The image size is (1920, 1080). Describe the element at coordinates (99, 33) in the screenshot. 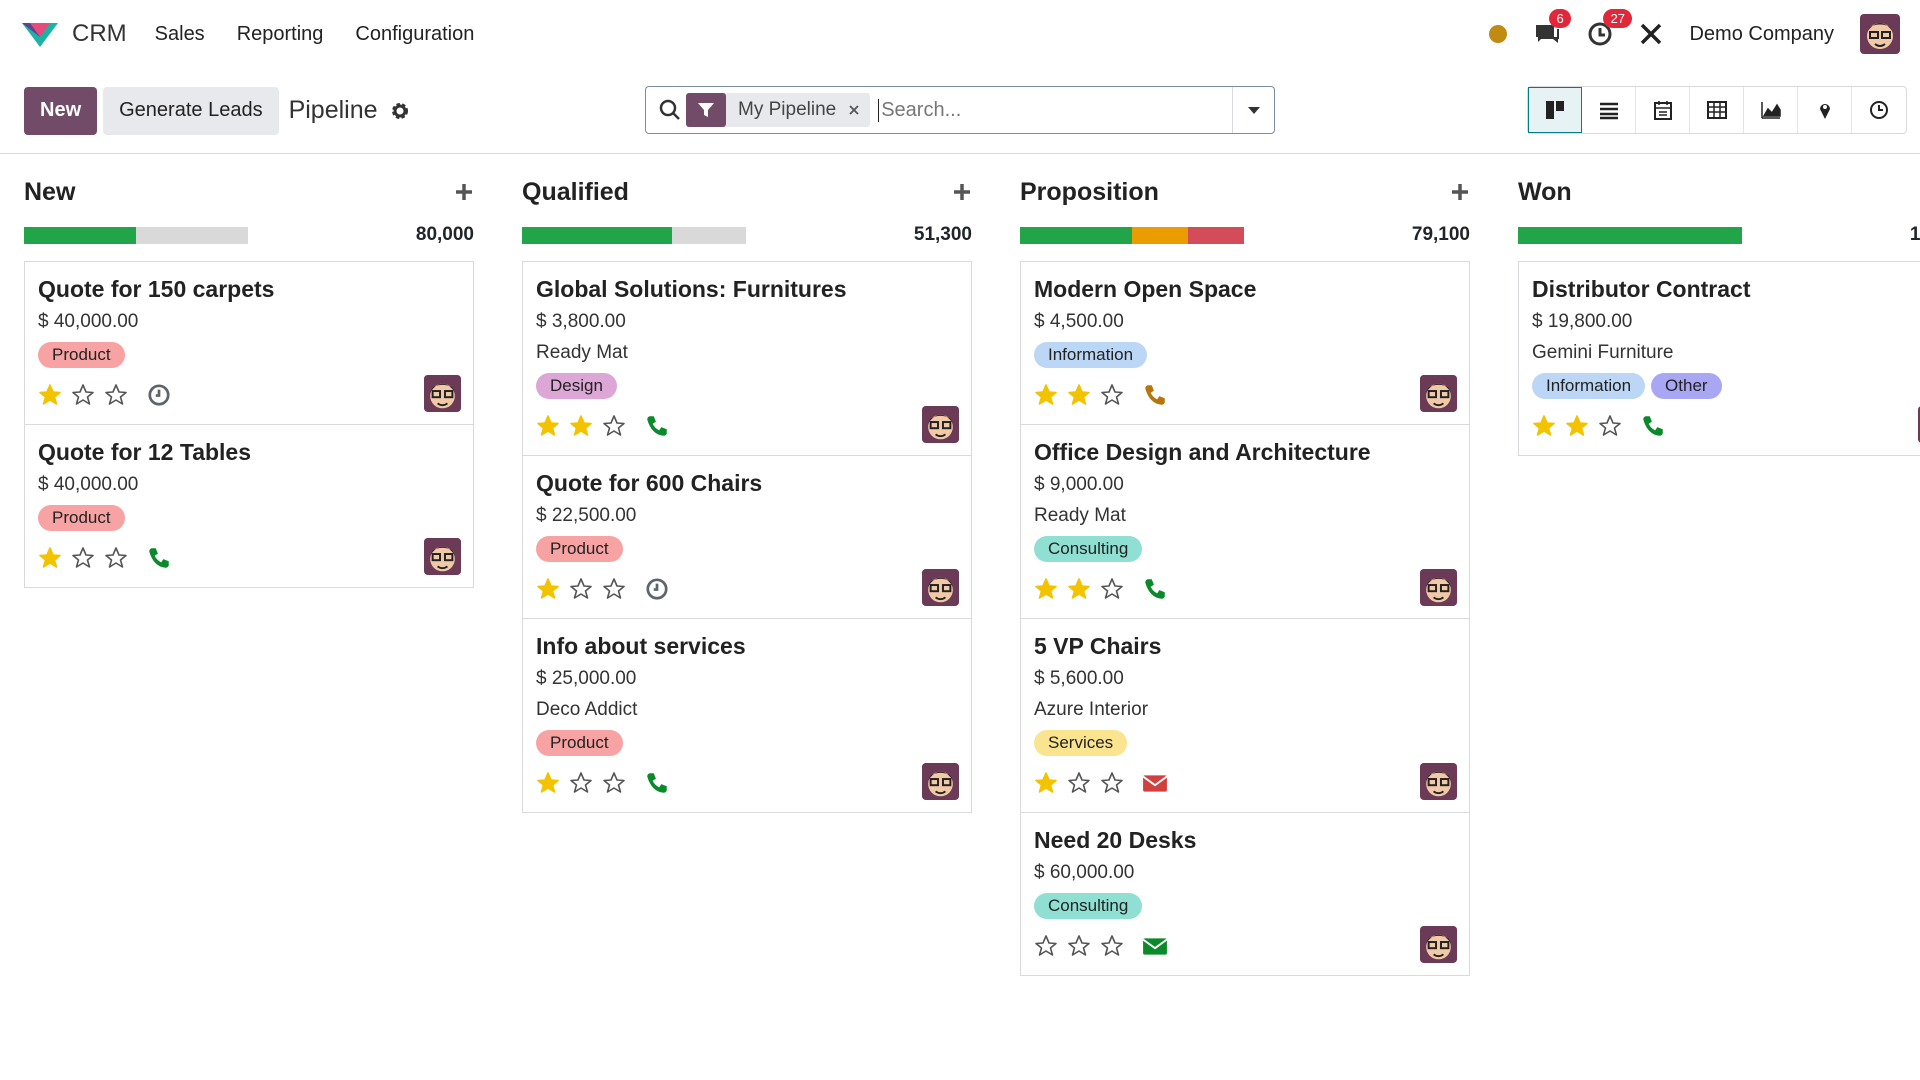

I see `brand: CRM` at that location.